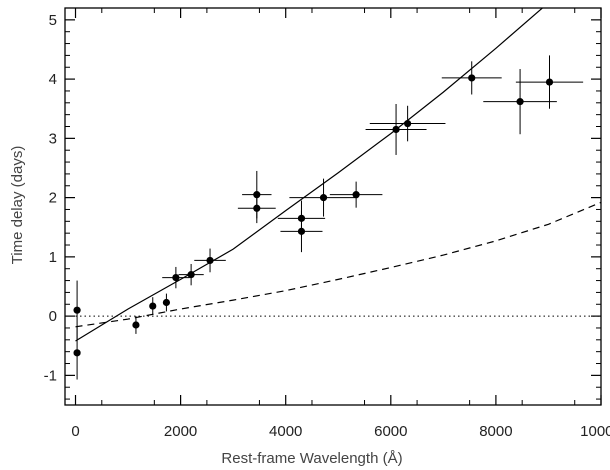 This screenshot has height=470, width=610. What do you see at coordinates (495, 431) in the screenshot?
I see `x-tick-label: 8000` at bounding box center [495, 431].